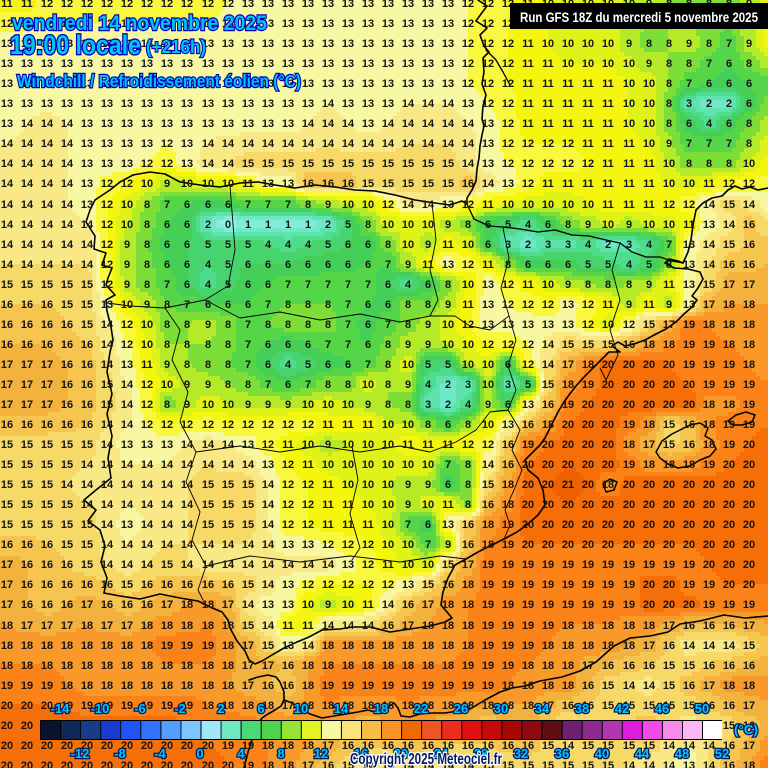 The width and height of the screenshot is (768, 768). Describe the element at coordinates (722, 753) in the screenshot. I see `svg-text: 52` at that location.